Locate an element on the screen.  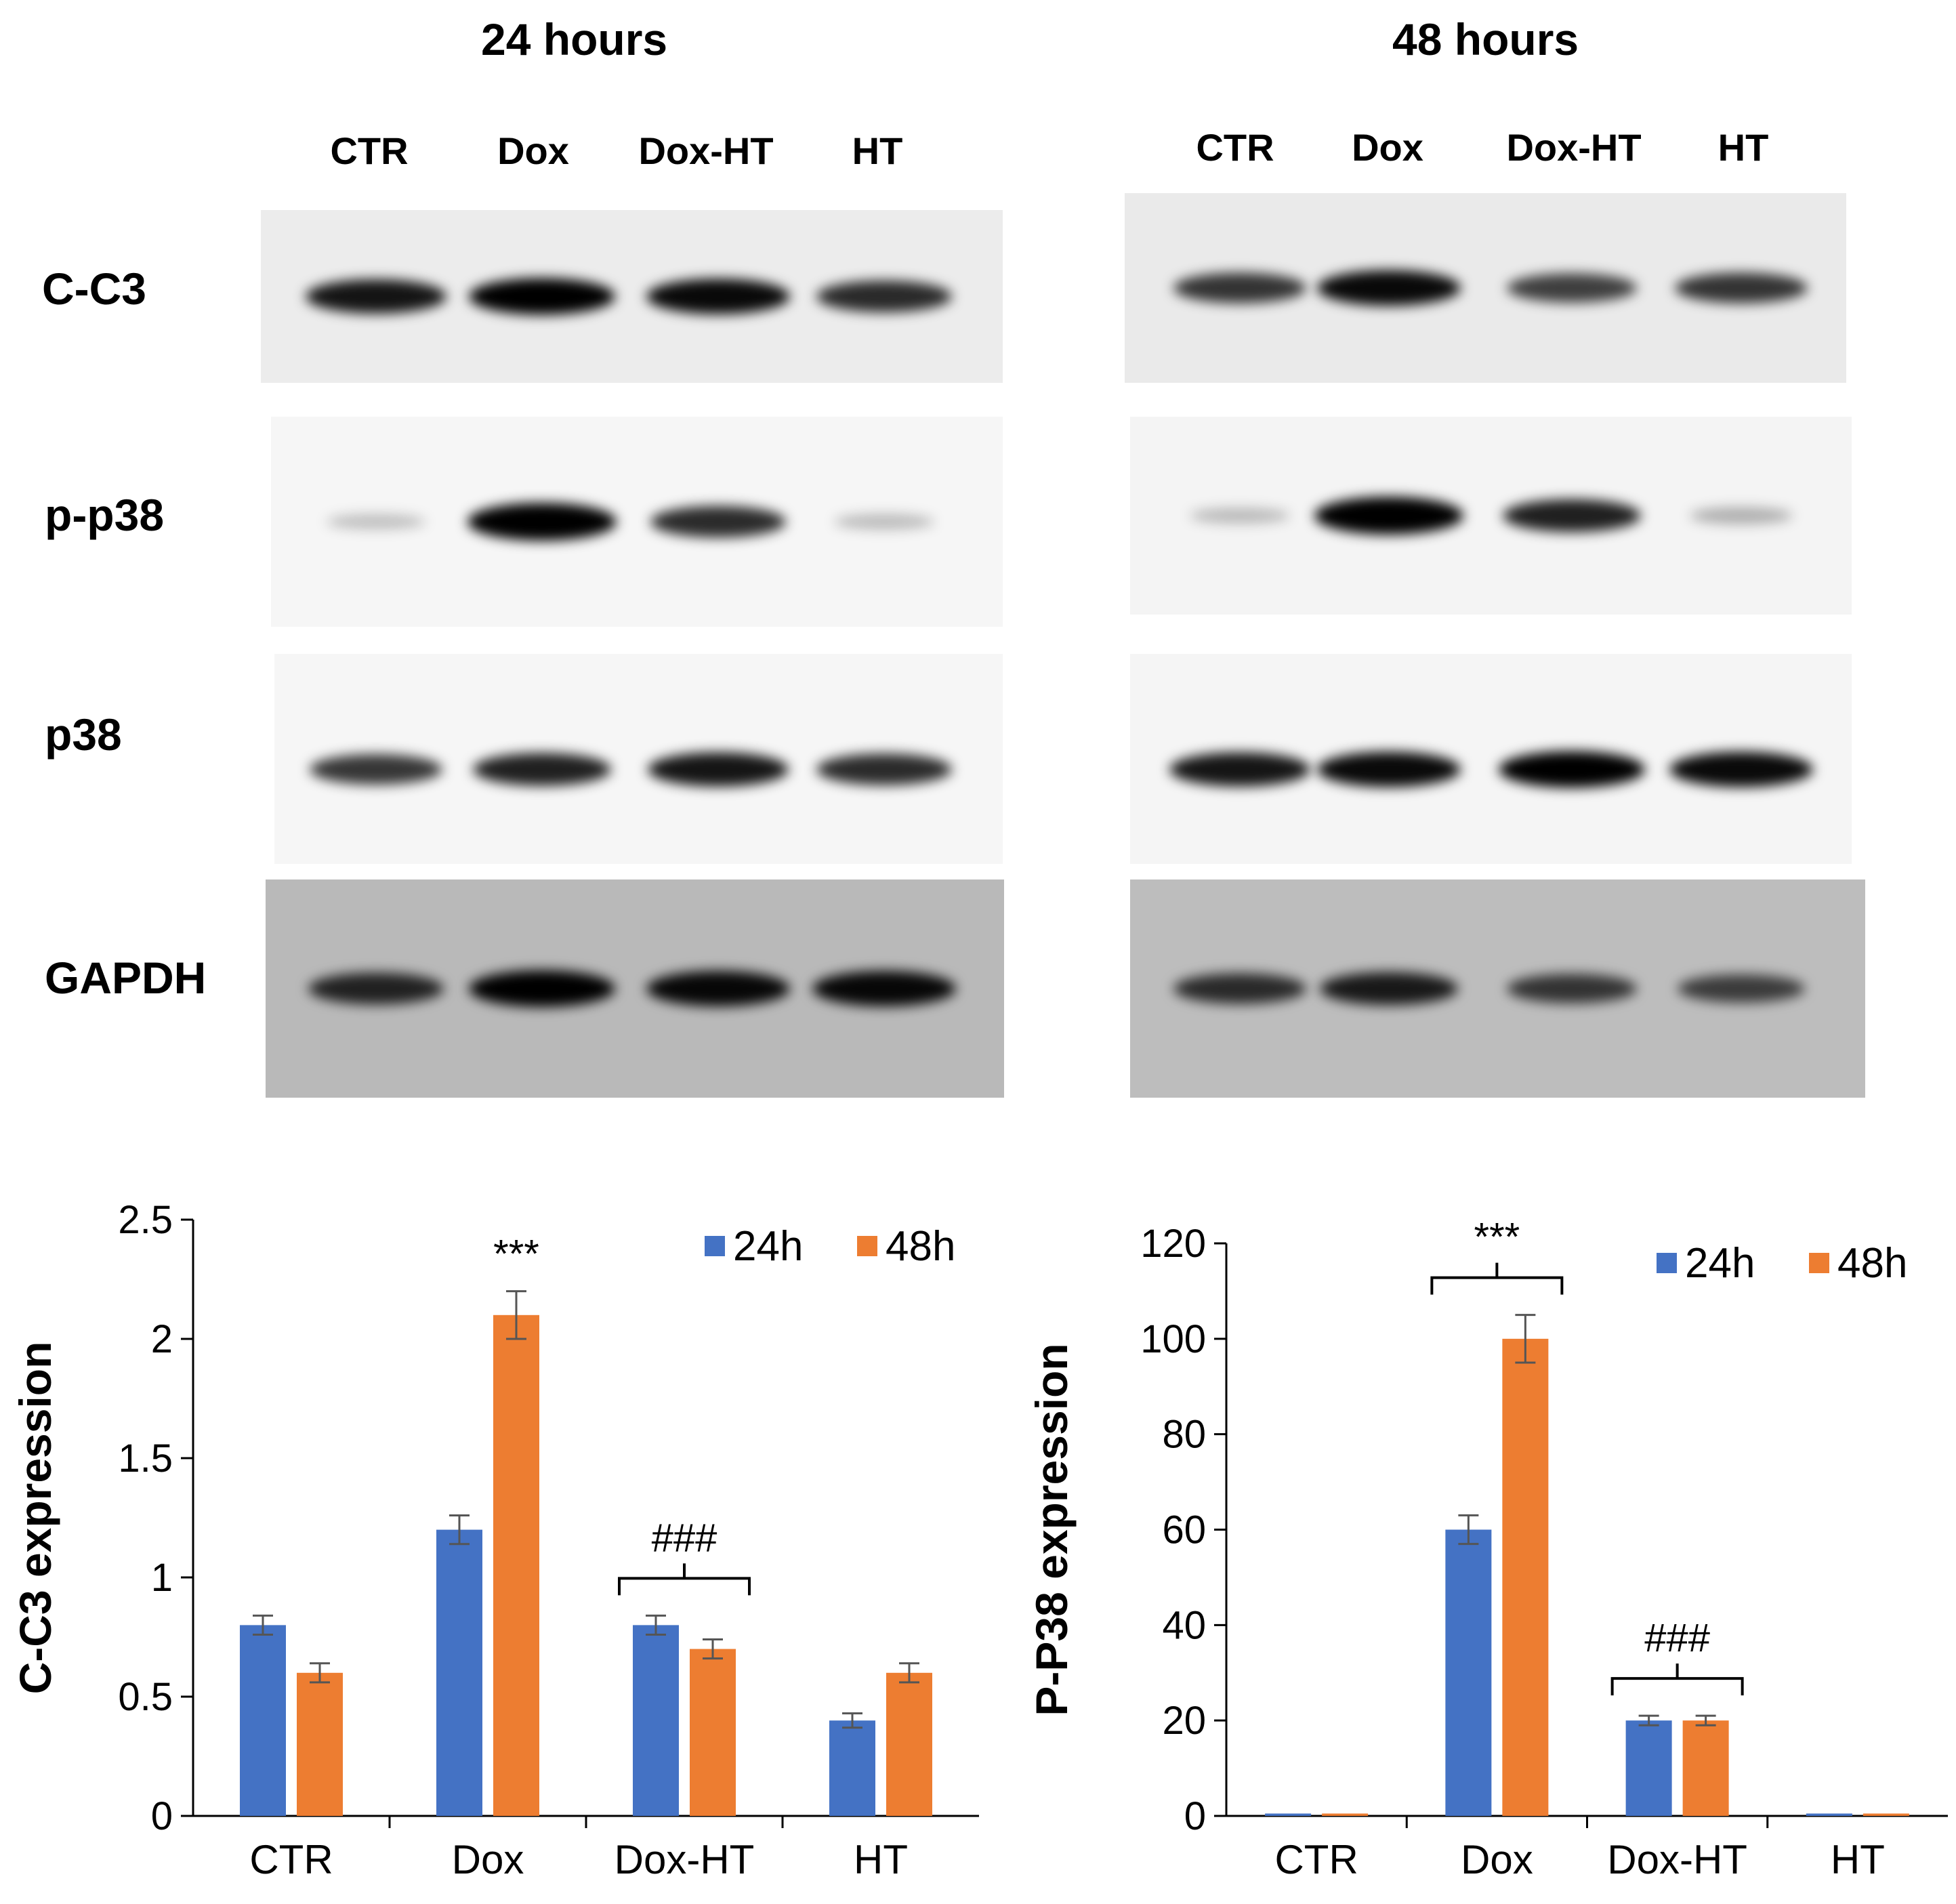
blot-title-48h: 48 hours is located at coordinates (1485, 39).